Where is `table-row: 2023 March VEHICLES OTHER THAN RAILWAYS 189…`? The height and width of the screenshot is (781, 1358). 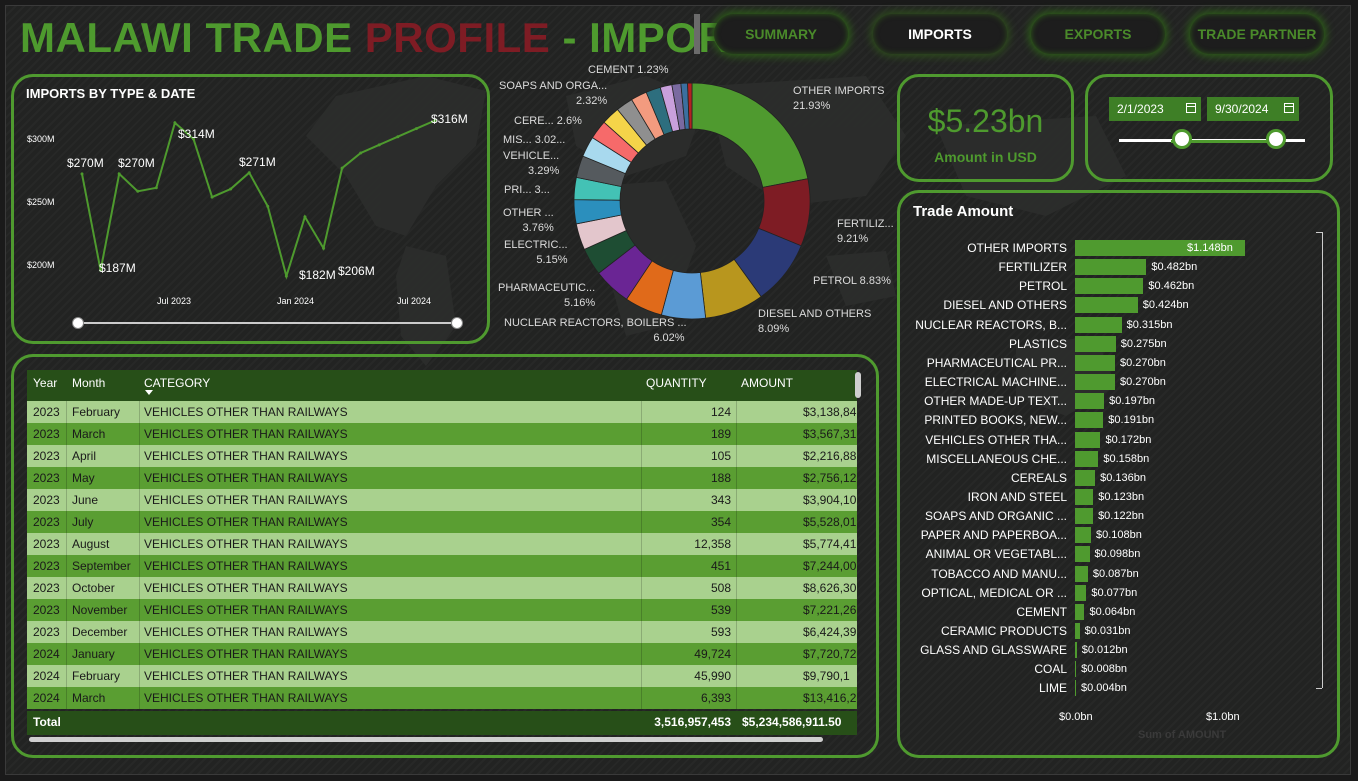
table-row: 2023 March VEHICLES OTHER THAN RAILWAYS 189… is located at coordinates (442, 434).